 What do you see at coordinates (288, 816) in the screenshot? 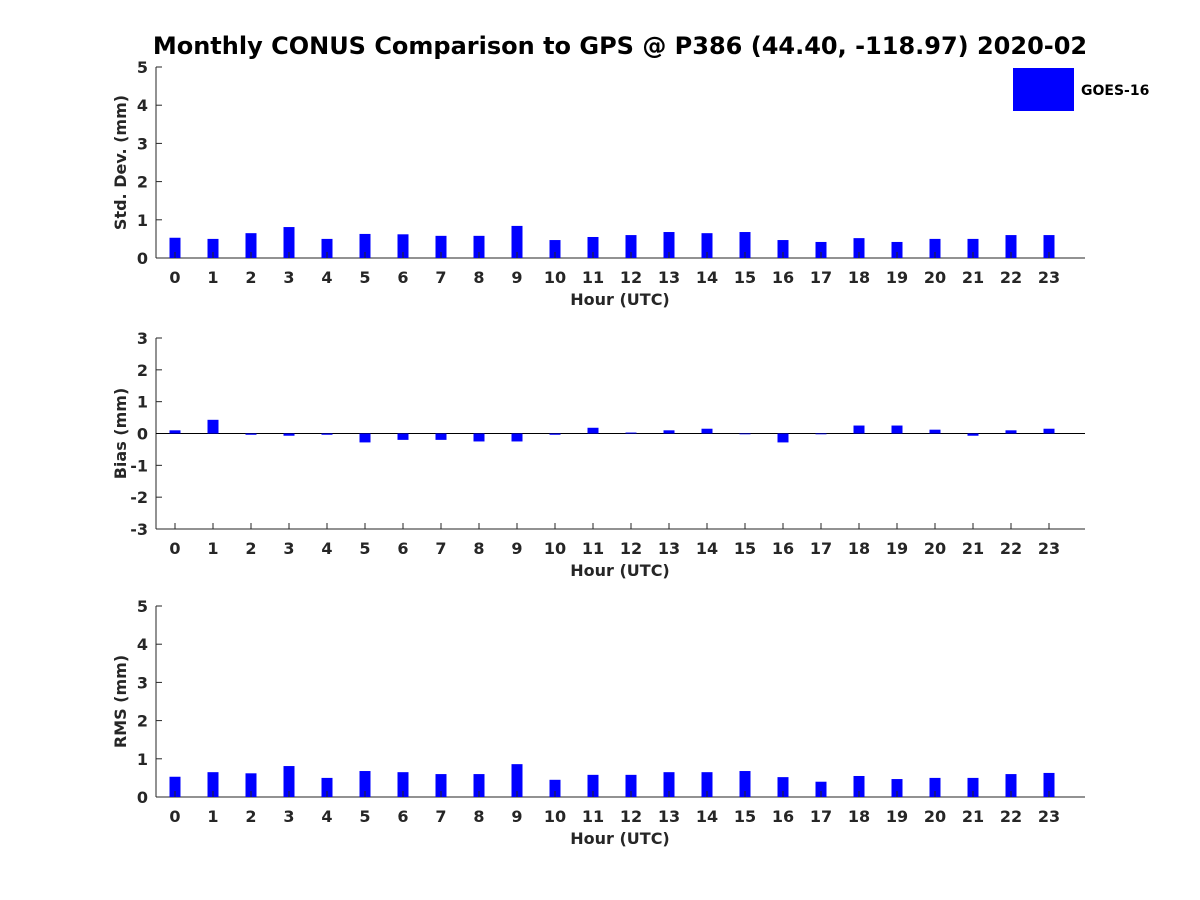
I see `rms-x-tick-label: 3` at bounding box center [288, 816].